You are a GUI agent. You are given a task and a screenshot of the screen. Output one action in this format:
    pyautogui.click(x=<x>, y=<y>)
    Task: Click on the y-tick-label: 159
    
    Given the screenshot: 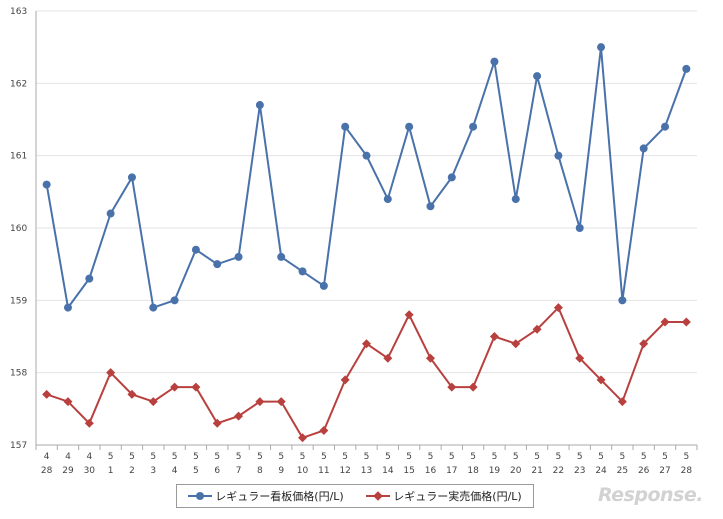 What is the action you would take?
    pyautogui.click(x=18, y=301)
    